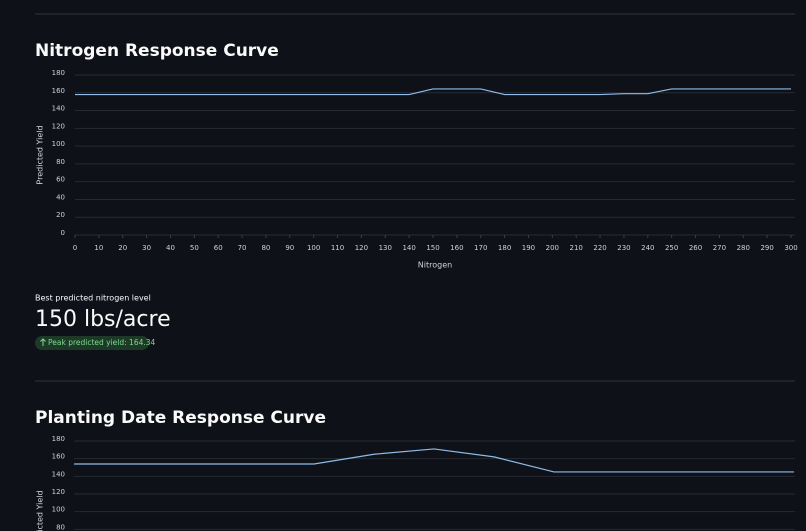 The image size is (806, 531). What do you see at coordinates (671, 248) in the screenshot?
I see `x-tick-label: 250` at bounding box center [671, 248].